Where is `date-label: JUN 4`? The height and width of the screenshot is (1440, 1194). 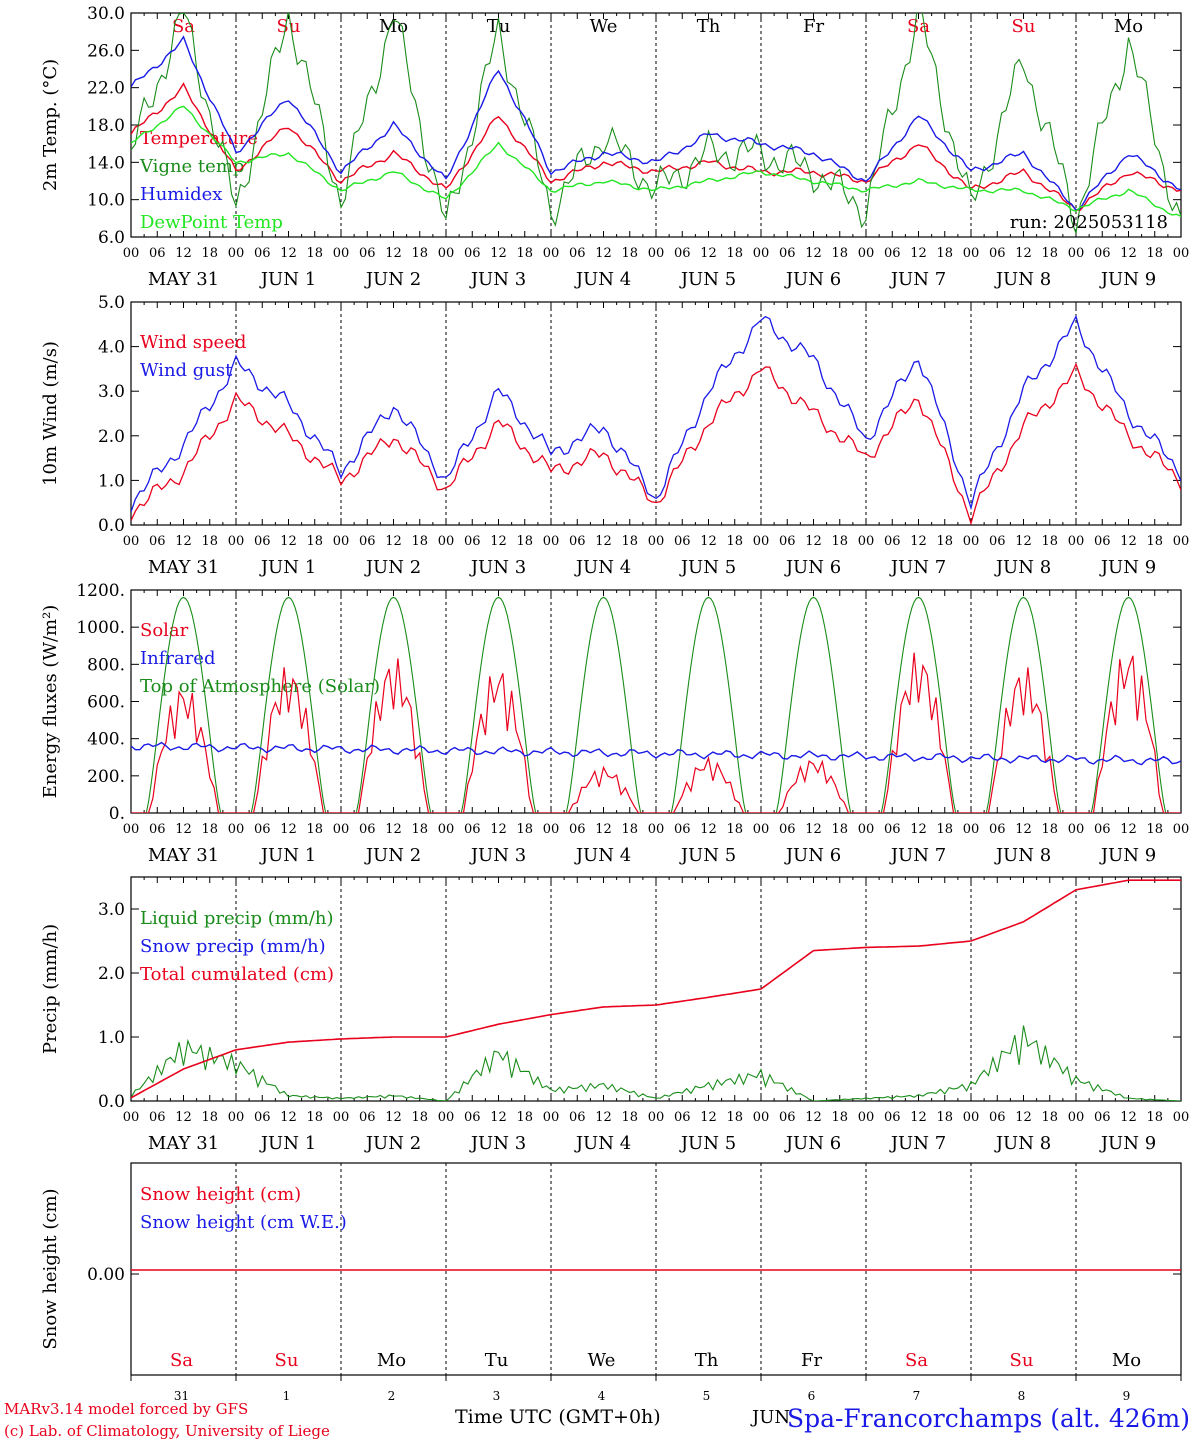
date-label: JUN 4 is located at coordinates (602, 279).